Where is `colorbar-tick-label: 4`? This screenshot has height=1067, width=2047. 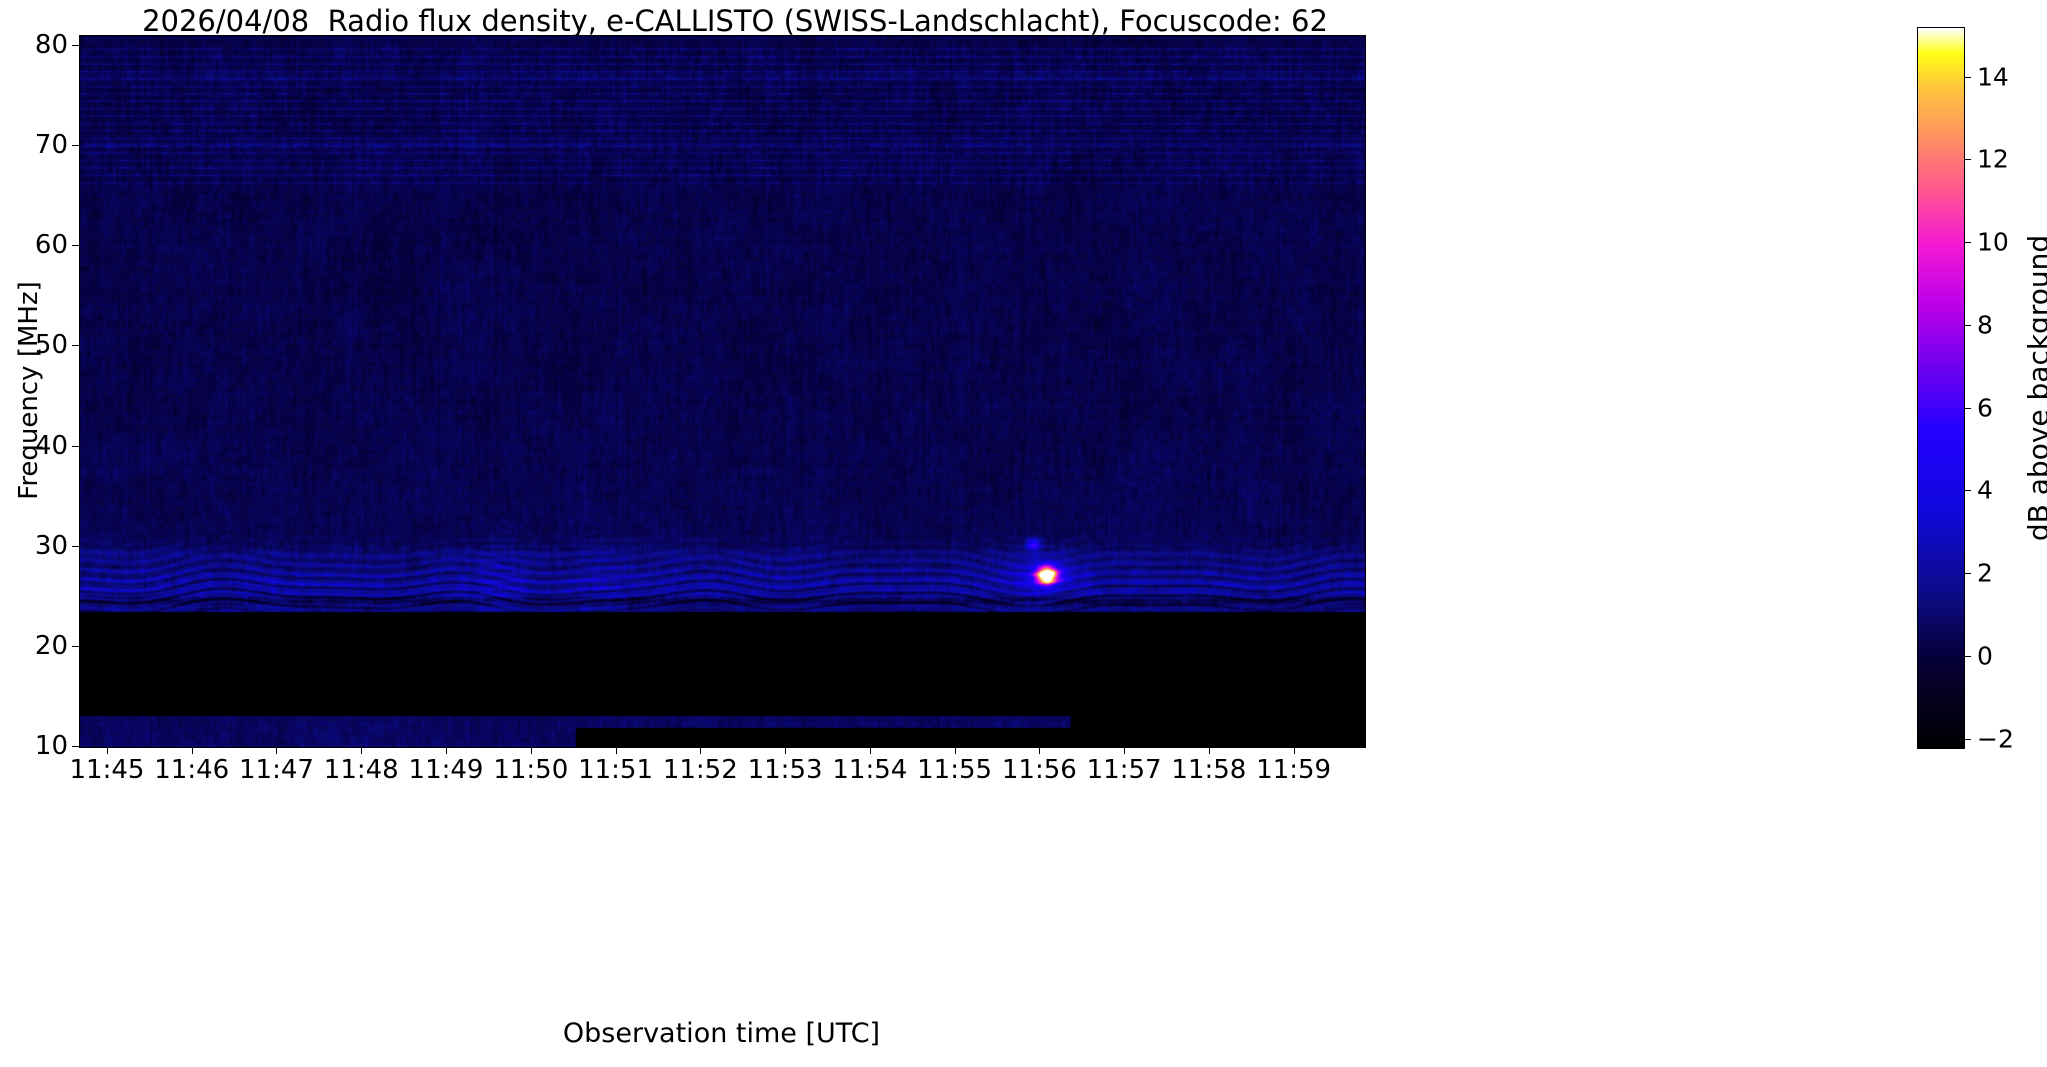 colorbar-tick-label: 4 is located at coordinates (1985, 490).